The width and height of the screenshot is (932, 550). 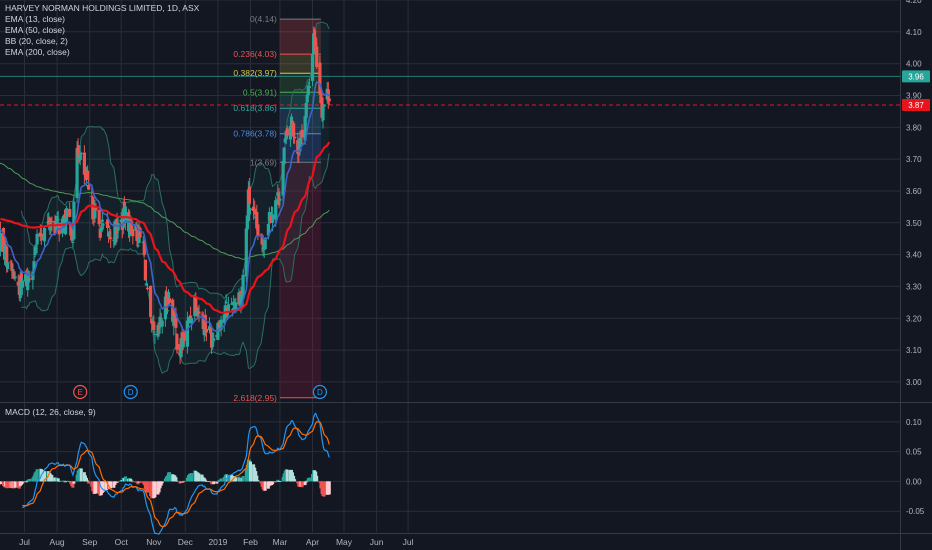 What do you see at coordinates (154, 542) in the screenshot?
I see `time-tick-label: Nov` at bounding box center [154, 542].